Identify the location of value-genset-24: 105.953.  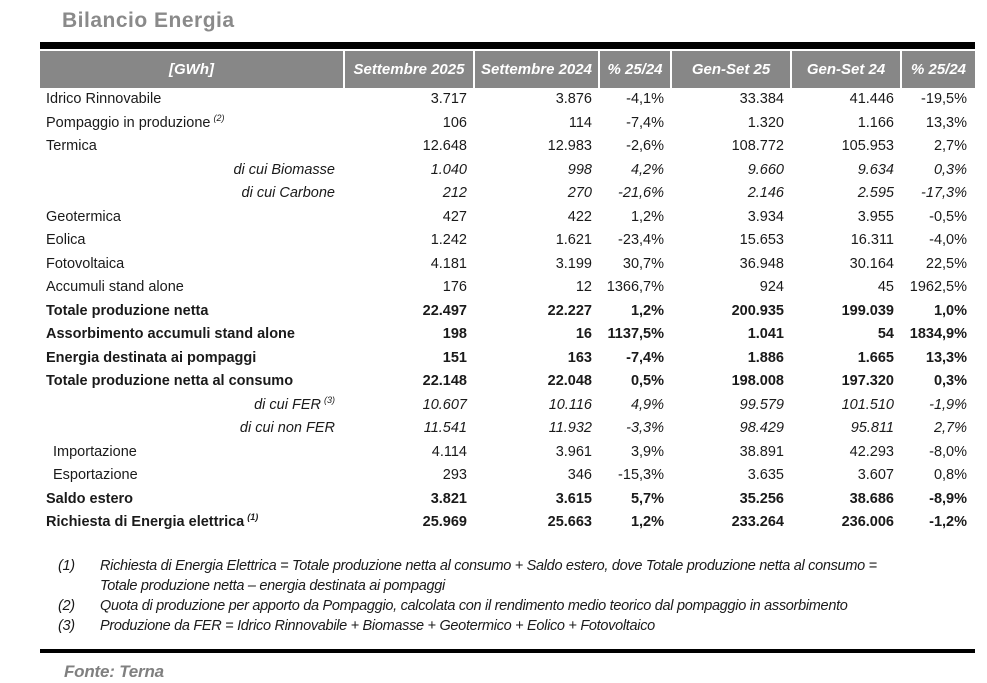
(867, 146).